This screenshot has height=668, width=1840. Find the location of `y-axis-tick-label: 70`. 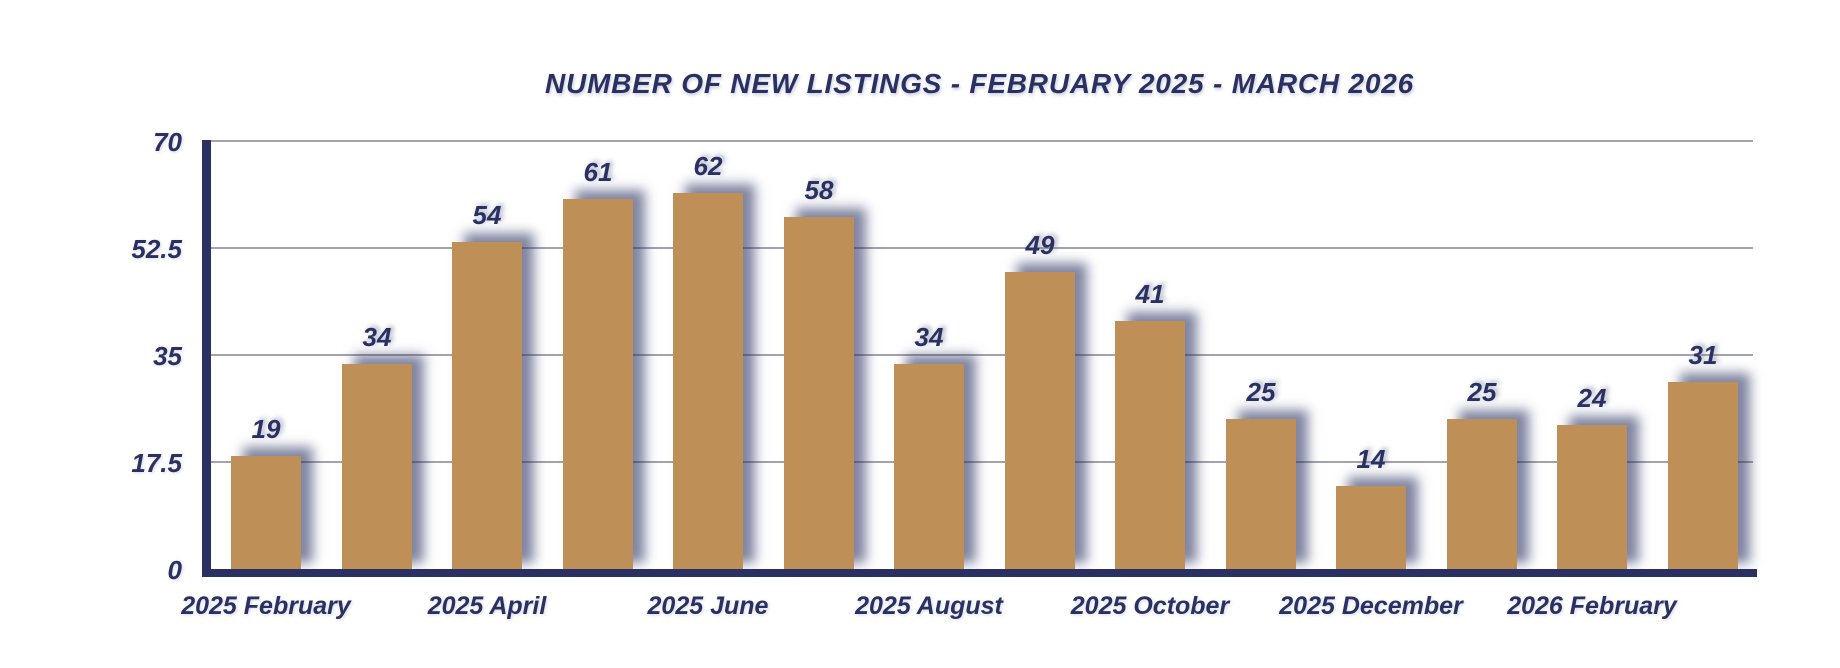

y-axis-tick-label: 70 is located at coordinates (167, 142).